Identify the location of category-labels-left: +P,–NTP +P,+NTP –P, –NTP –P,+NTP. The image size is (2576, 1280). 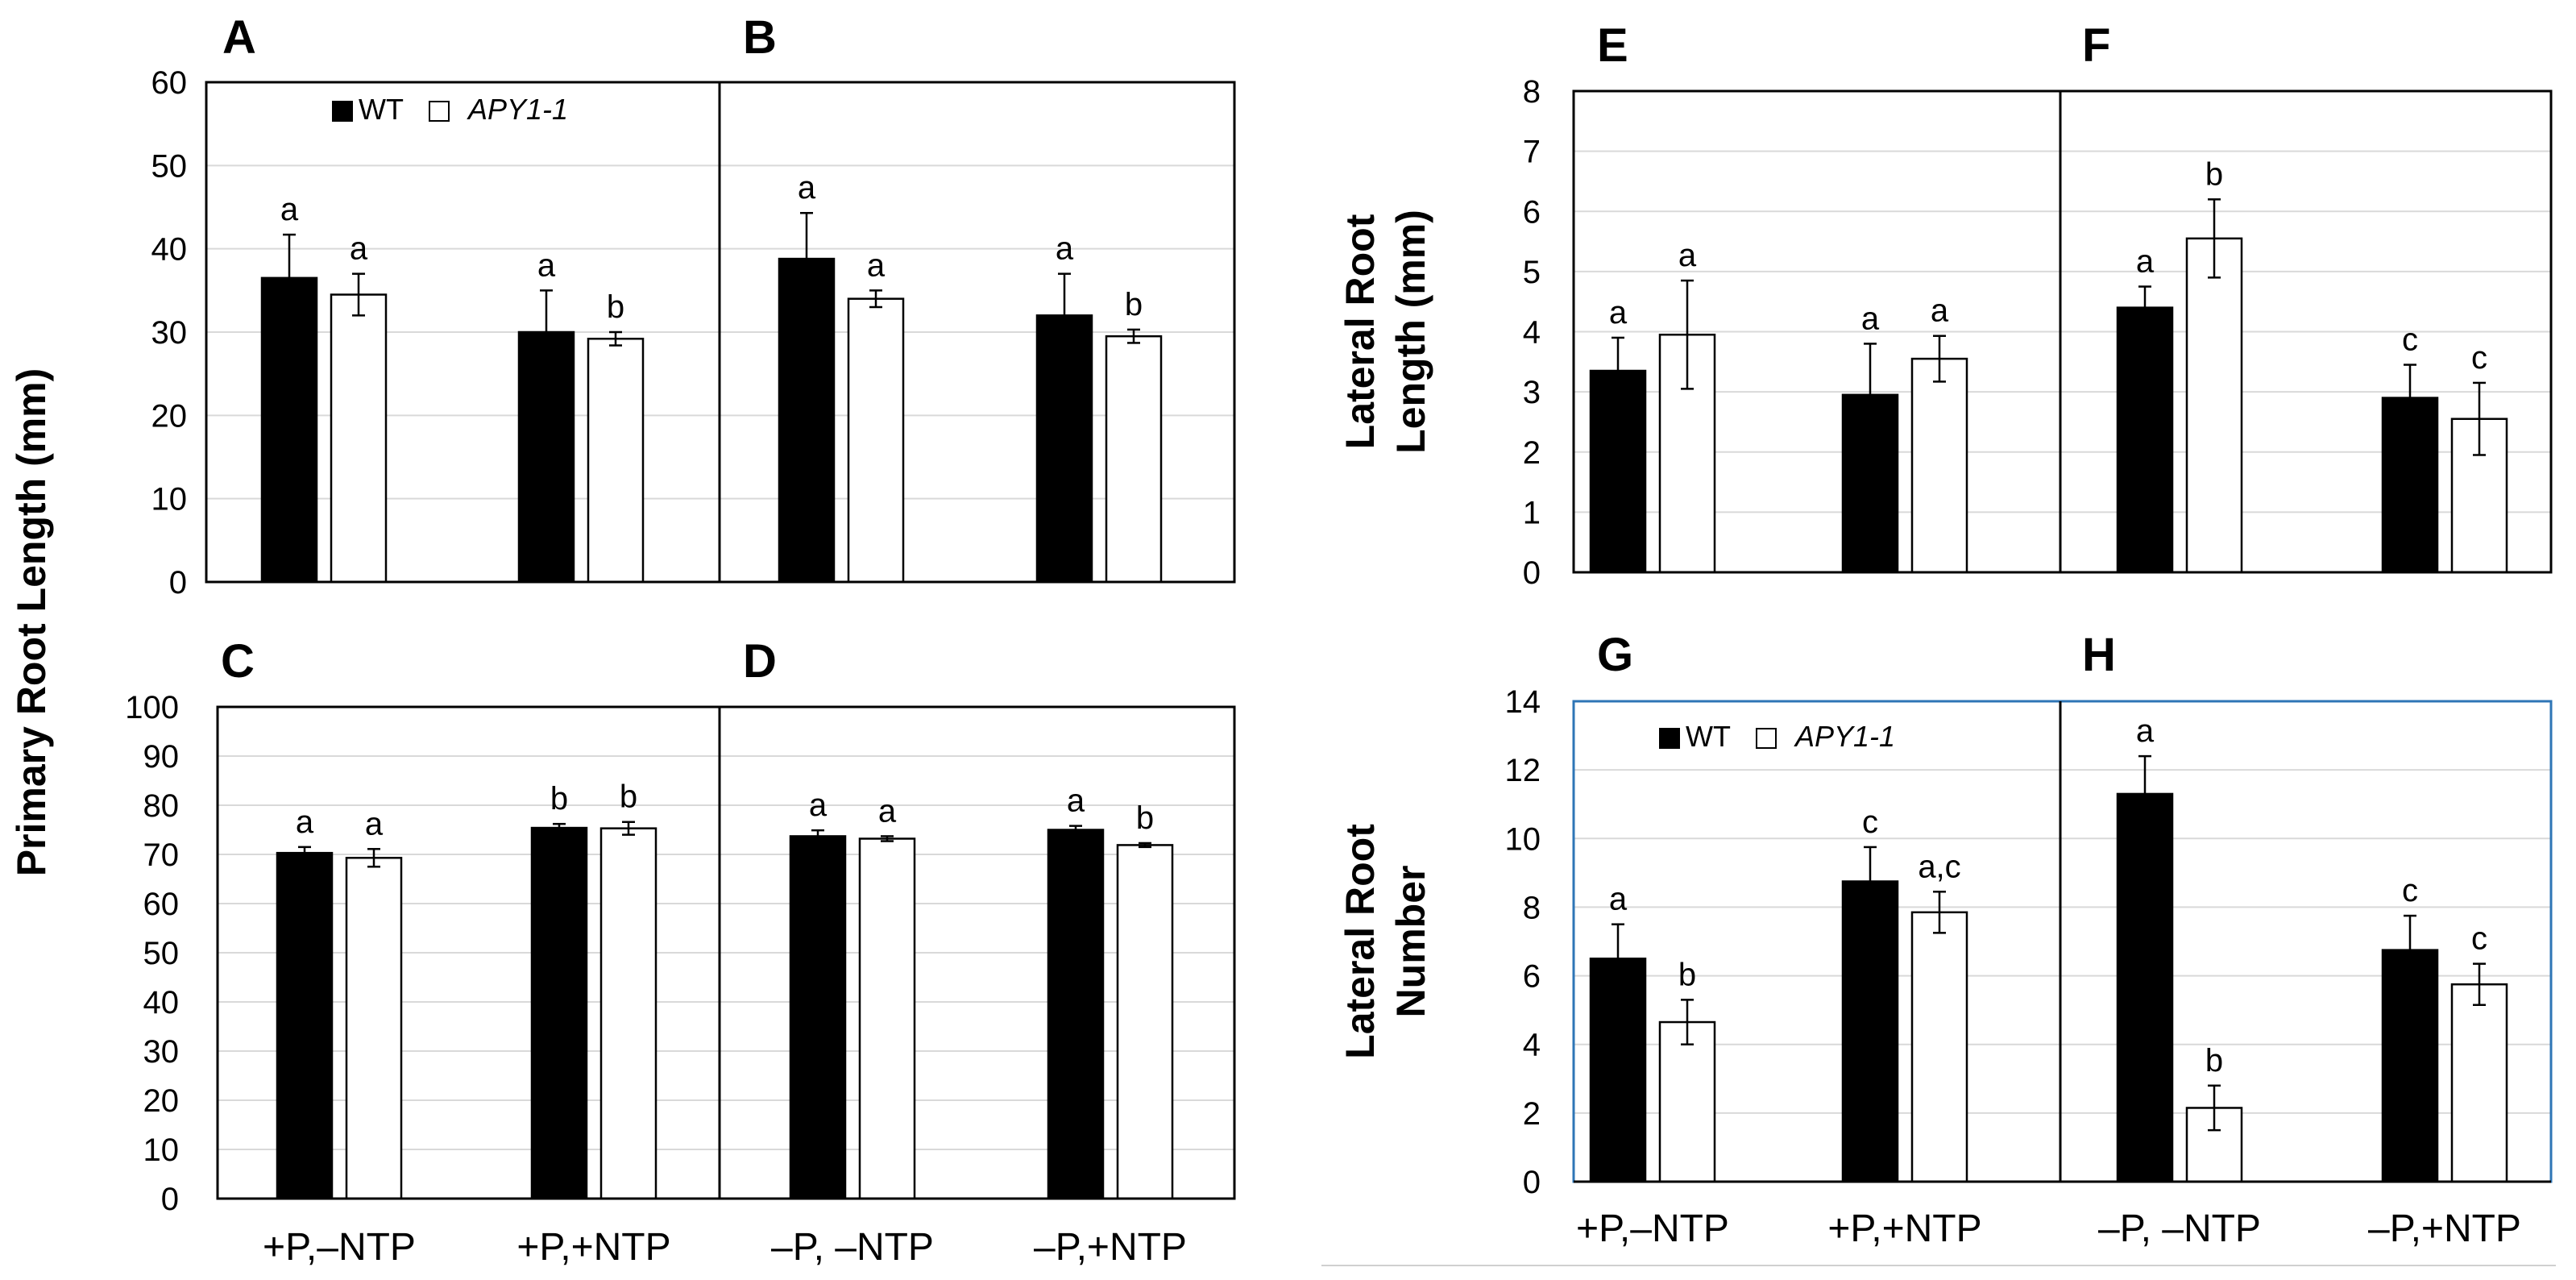
(725, 1247).